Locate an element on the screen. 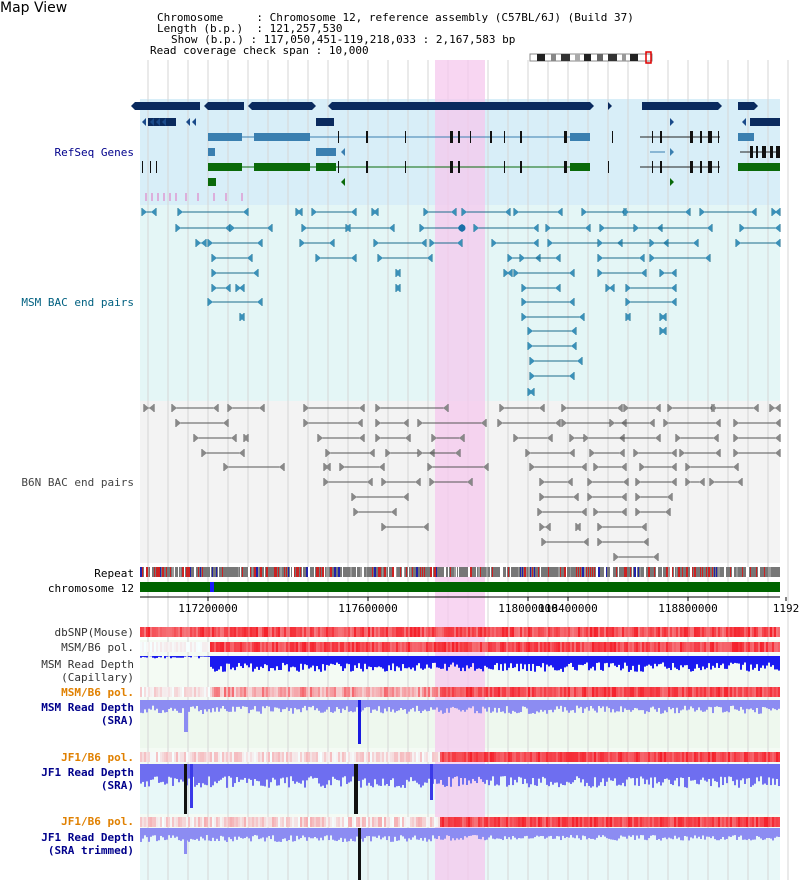 Image resolution: width=800 pixels, height=880 pixels. track-label-refseq: RefSeq Genes is located at coordinates (94, 152).